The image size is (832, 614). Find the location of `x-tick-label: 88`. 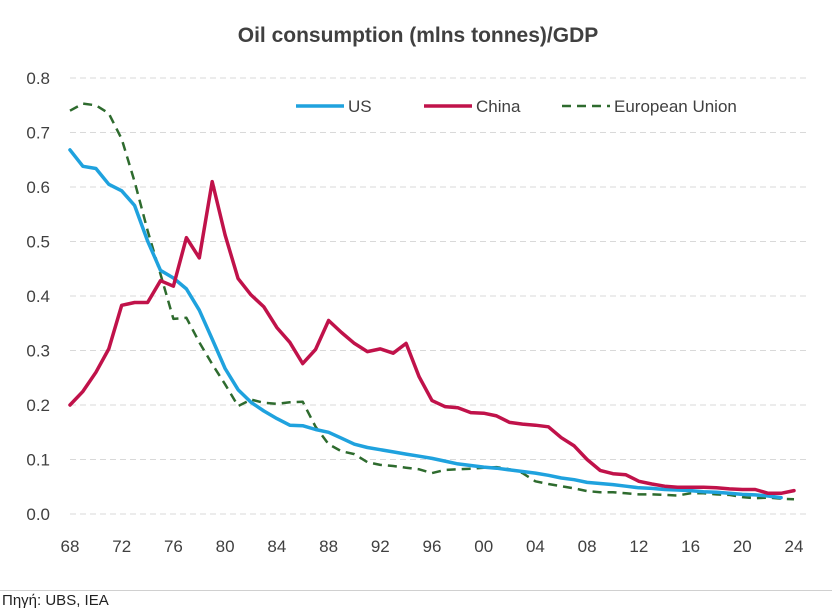

x-tick-label: 88 is located at coordinates (328, 546).